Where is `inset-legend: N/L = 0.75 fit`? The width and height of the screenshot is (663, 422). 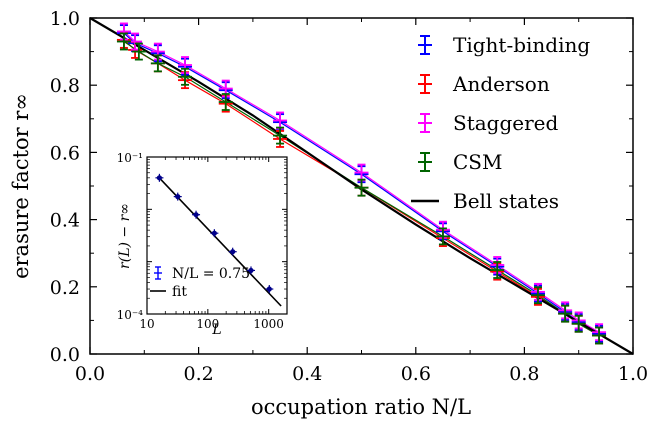
inset-legend: N/L = 0.75 fit is located at coordinates (200, 283).